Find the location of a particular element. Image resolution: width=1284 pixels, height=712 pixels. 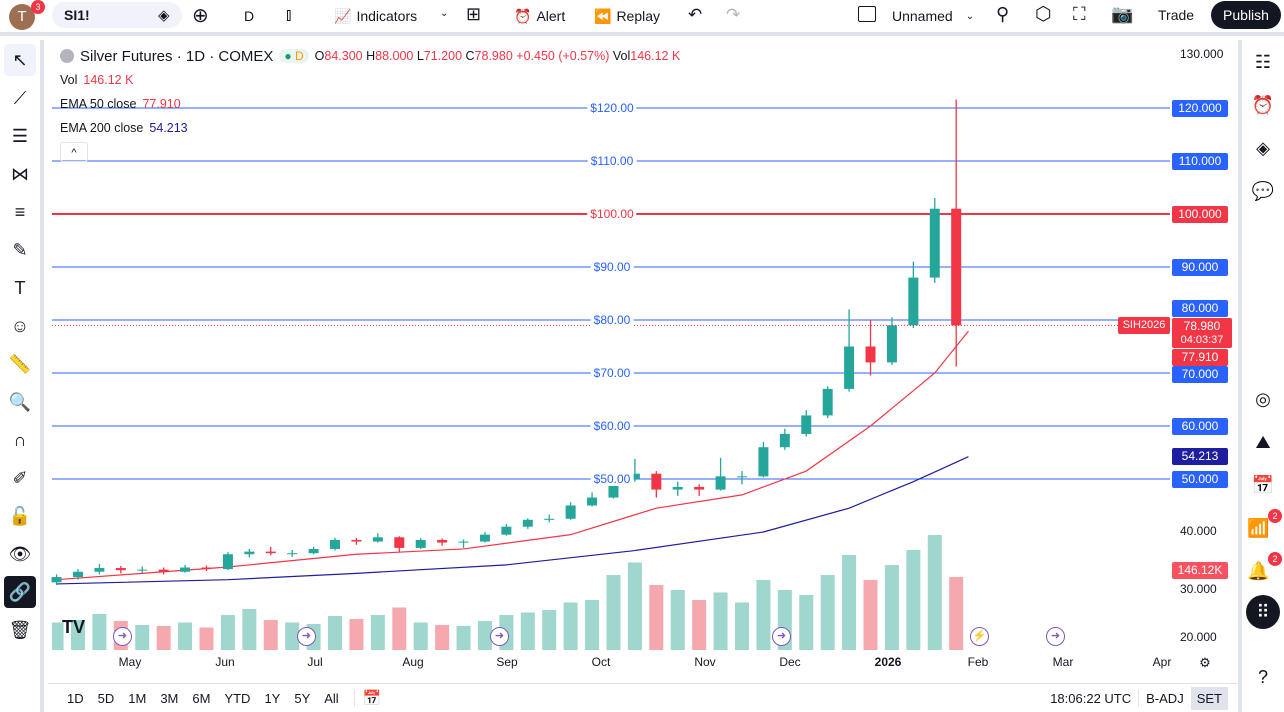

eye-icon: 👁 is located at coordinates (20, 553).